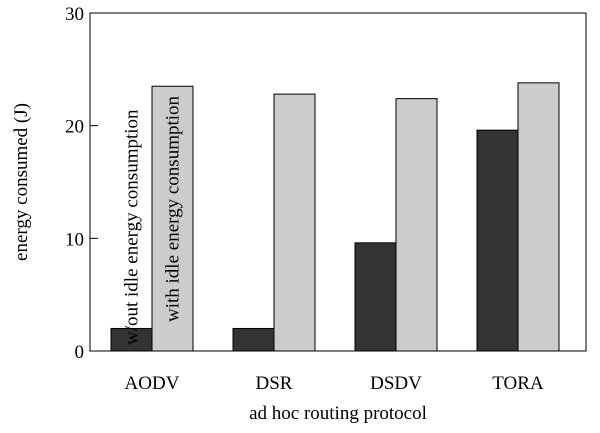 The image size is (600, 433). I want to click on x-tick-label-dsdv: DSDV, so click(396, 383).